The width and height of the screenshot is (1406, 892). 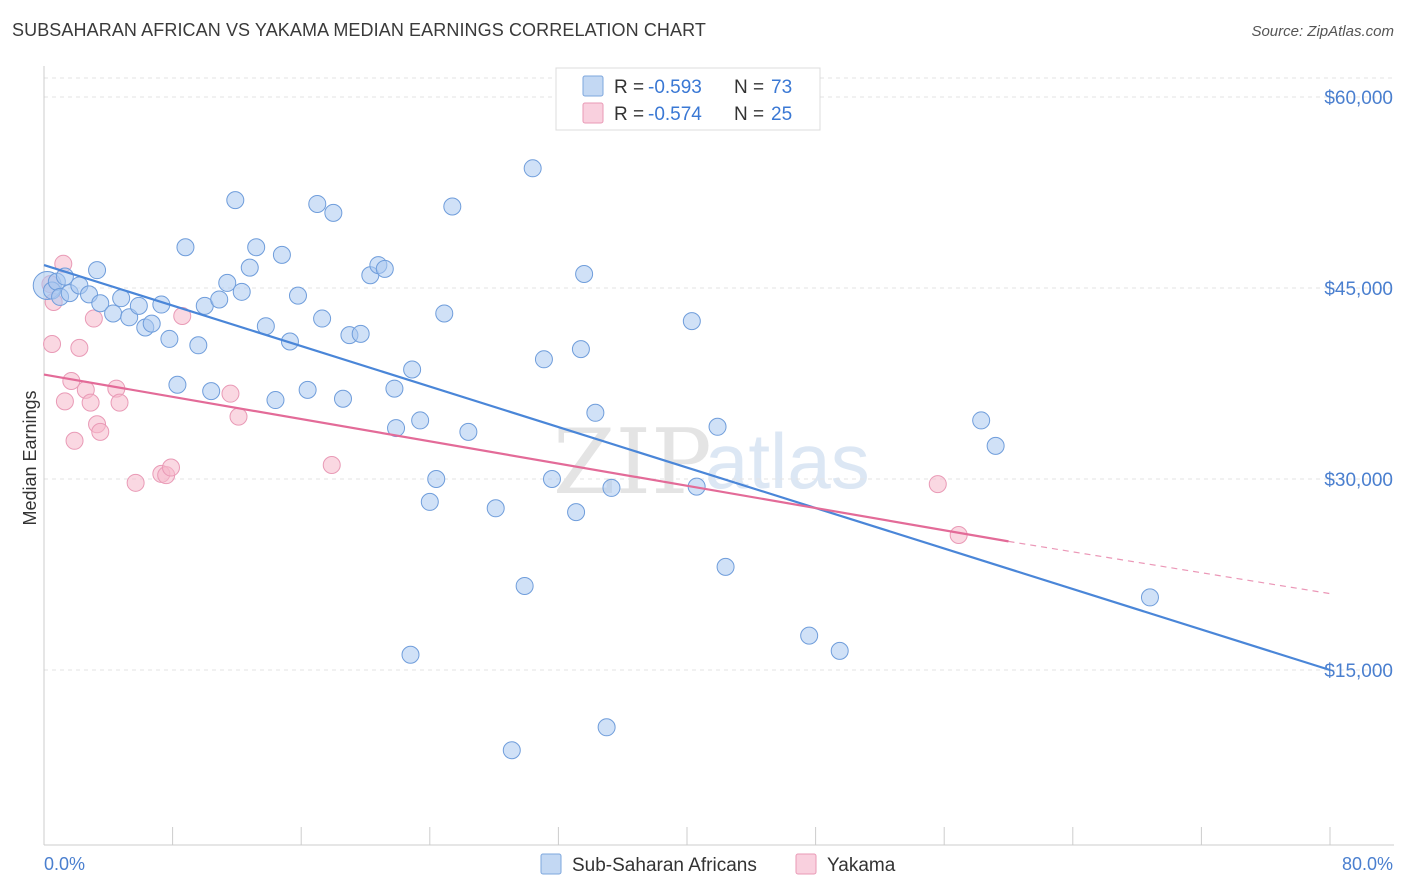 I want to click on legend-n-value: 73, so click(x=781, y=87).